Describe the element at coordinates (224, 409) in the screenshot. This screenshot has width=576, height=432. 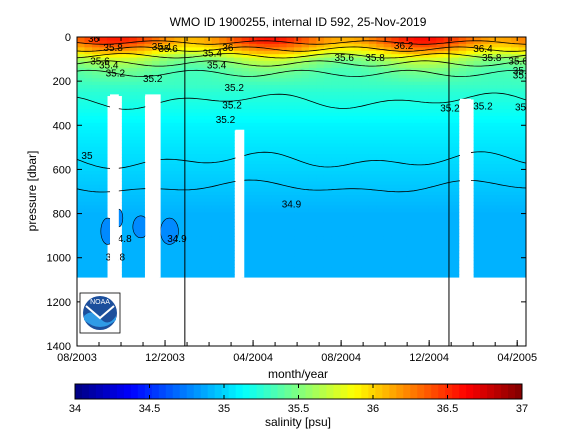
I see `colorbar-tick-label: 35` at that location.